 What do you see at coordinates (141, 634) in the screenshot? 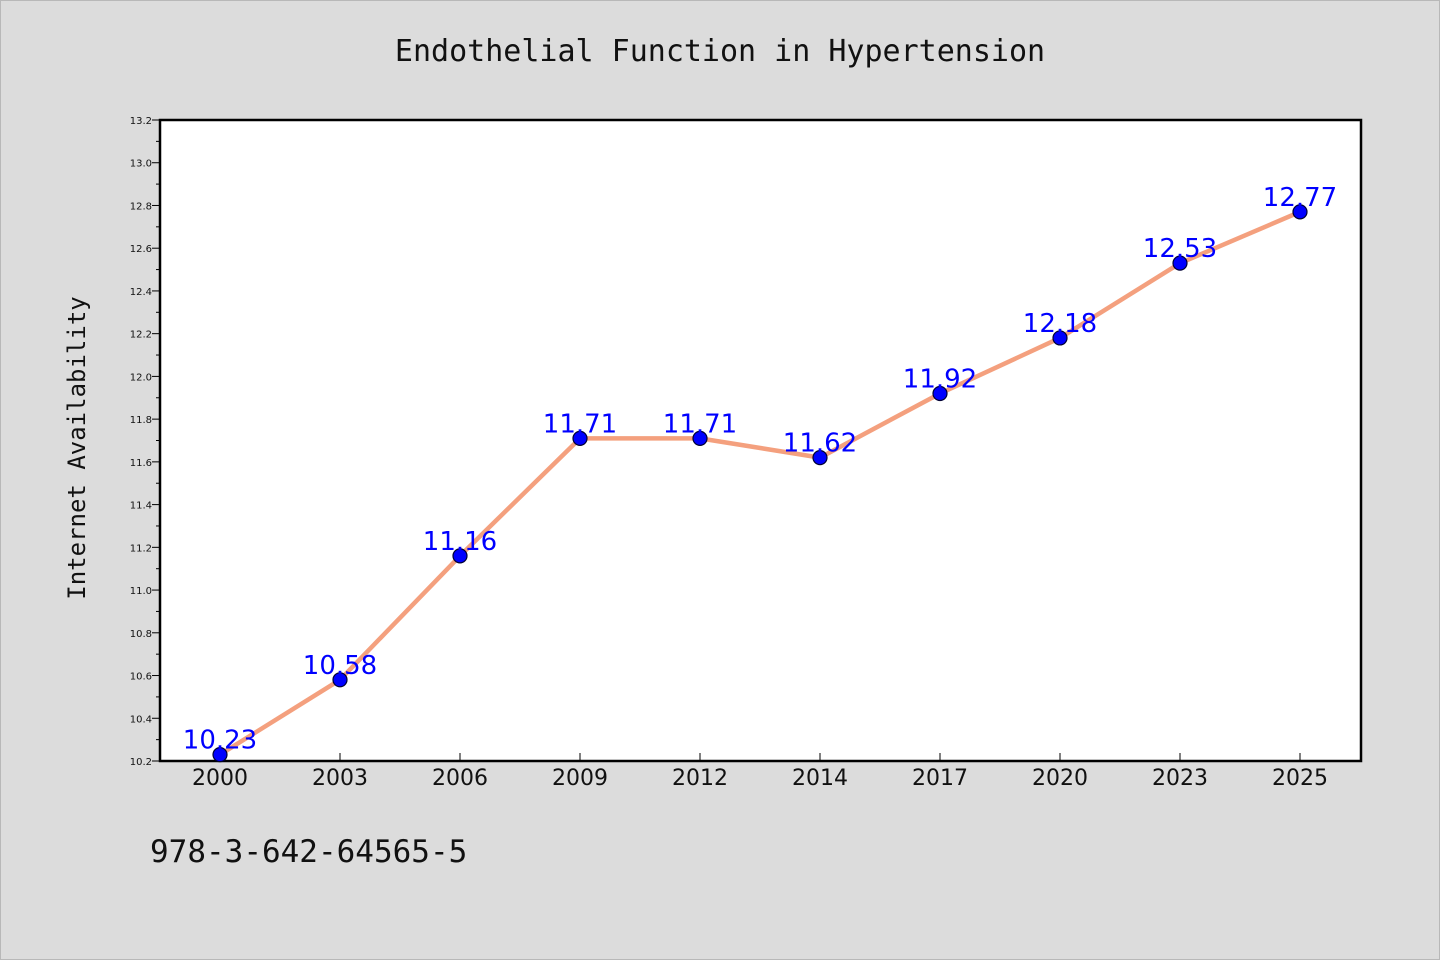
I see `y-tick-label: 10.8` at bounding box center [141, 634].